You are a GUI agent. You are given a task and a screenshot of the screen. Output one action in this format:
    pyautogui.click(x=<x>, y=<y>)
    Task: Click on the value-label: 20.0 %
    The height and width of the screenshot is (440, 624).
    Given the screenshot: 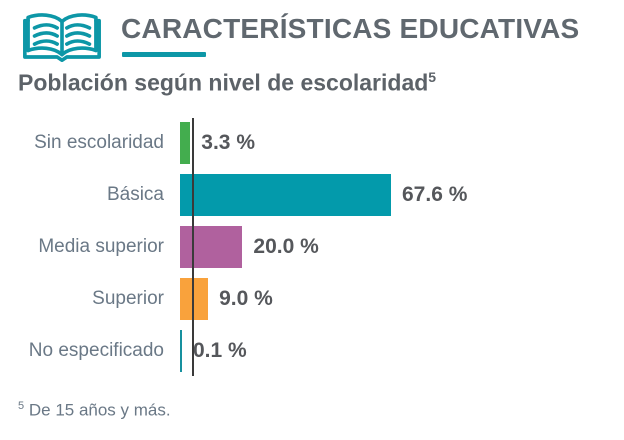 What is the action you would take?
    pyautogui.click(x=286, y=246)
    